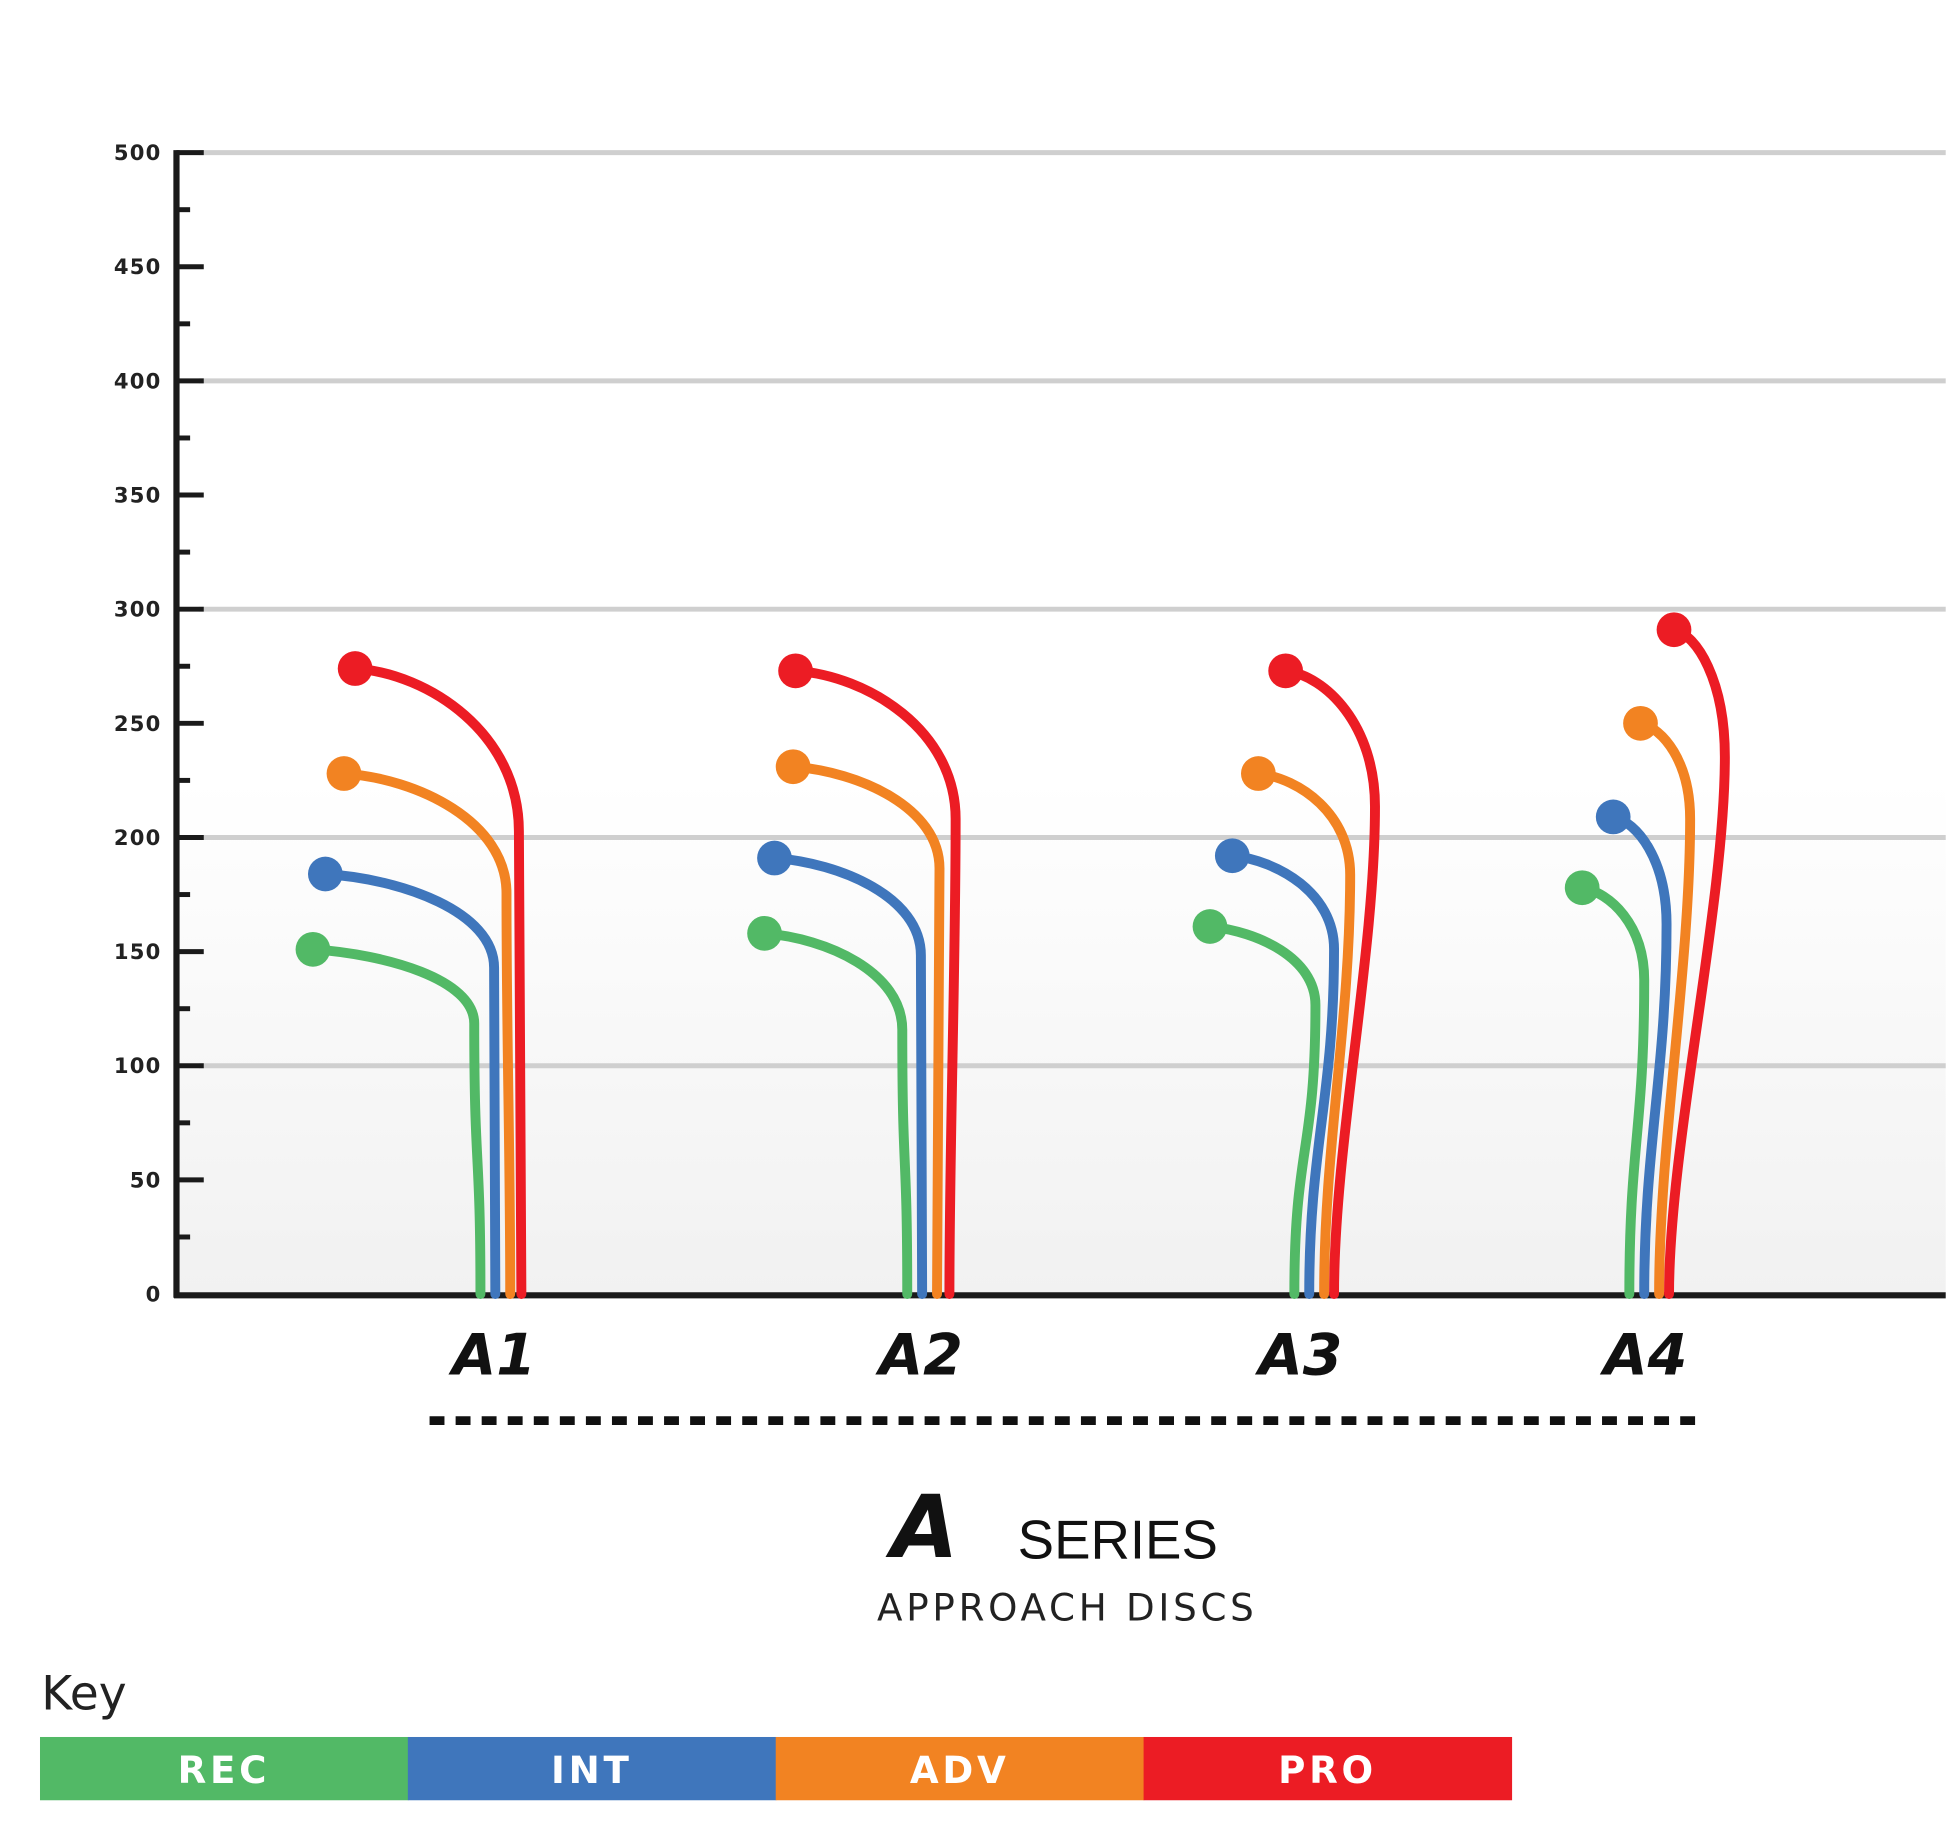 The width and height of the screenshot is (1946, 1835). What do you see at coordinates (1674, 630) in the screenshot?
I see `flight-endpoint-a4-pro` at bounding box center [1674, 630].